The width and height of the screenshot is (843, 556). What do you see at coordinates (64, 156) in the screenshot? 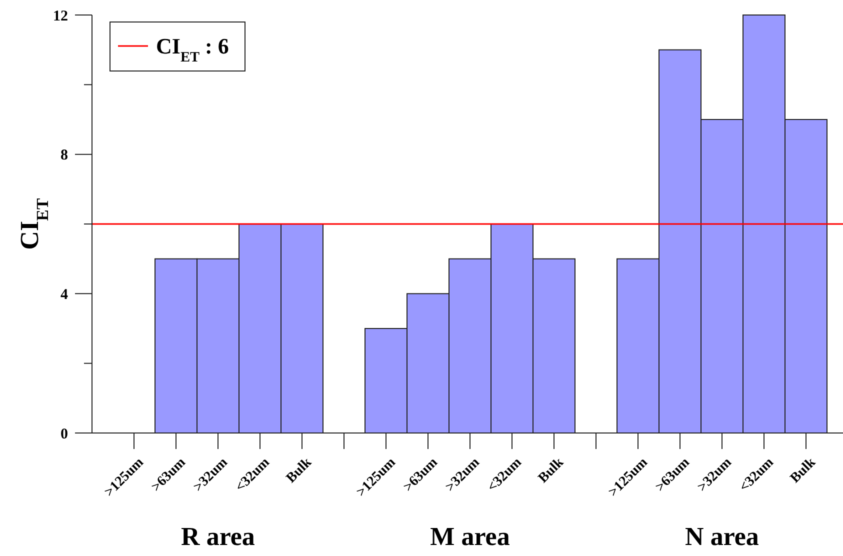
I see `y-tick-label: 8` at bounding box center [64, 156].